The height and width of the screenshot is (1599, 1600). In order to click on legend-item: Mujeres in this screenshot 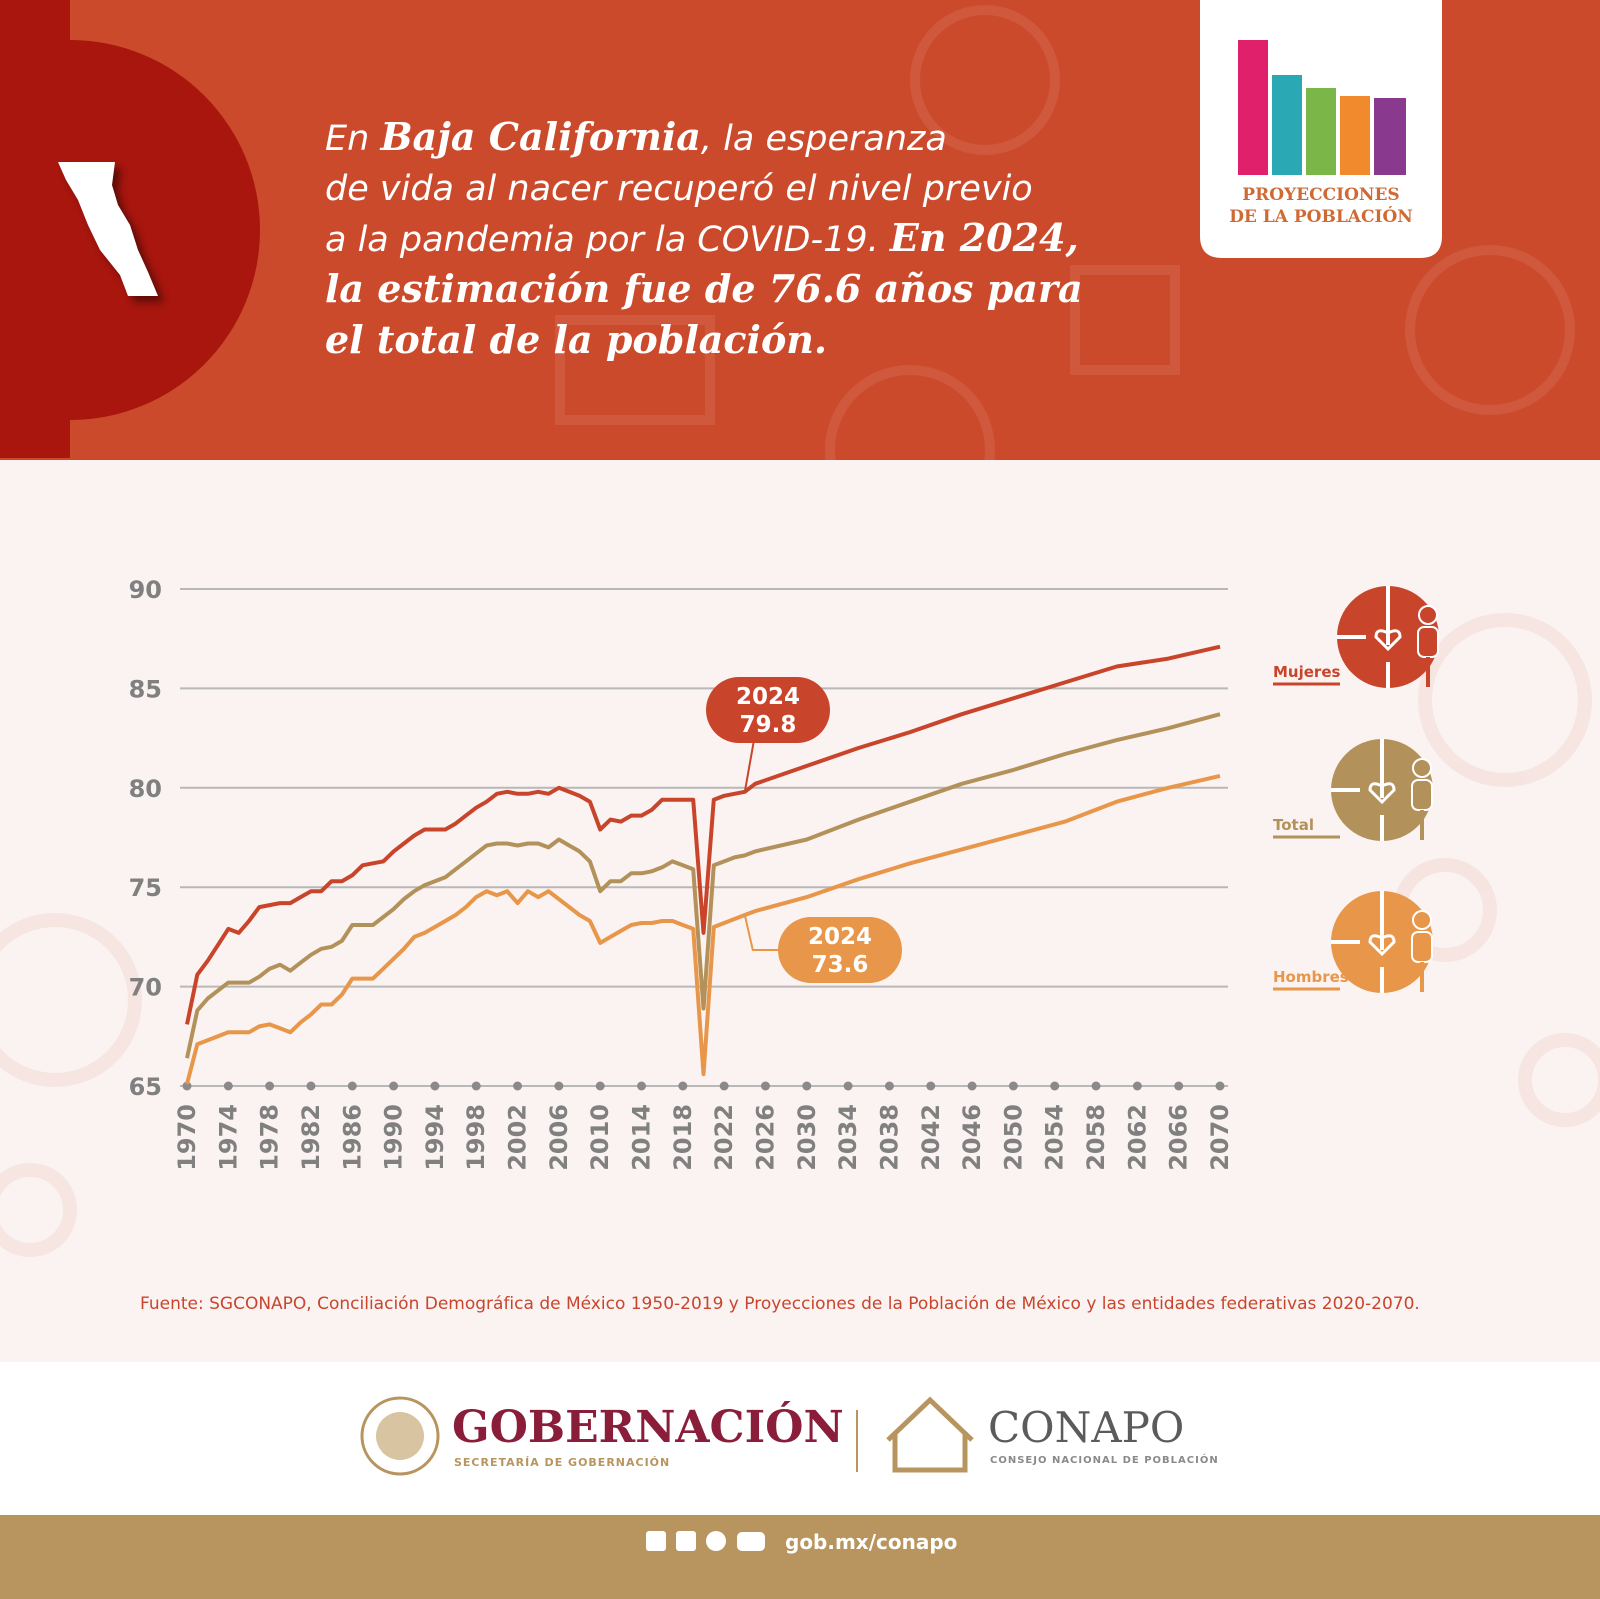, I will do `click(1356, 637)`.